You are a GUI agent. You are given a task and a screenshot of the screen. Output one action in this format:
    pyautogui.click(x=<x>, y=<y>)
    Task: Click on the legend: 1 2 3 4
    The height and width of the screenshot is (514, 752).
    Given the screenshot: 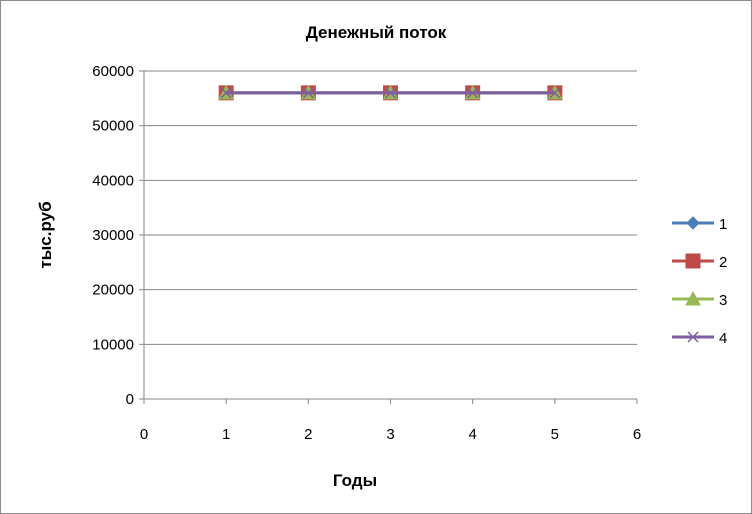 What is the action you would take?
    pyautogui.click(x=699, y=281)
    